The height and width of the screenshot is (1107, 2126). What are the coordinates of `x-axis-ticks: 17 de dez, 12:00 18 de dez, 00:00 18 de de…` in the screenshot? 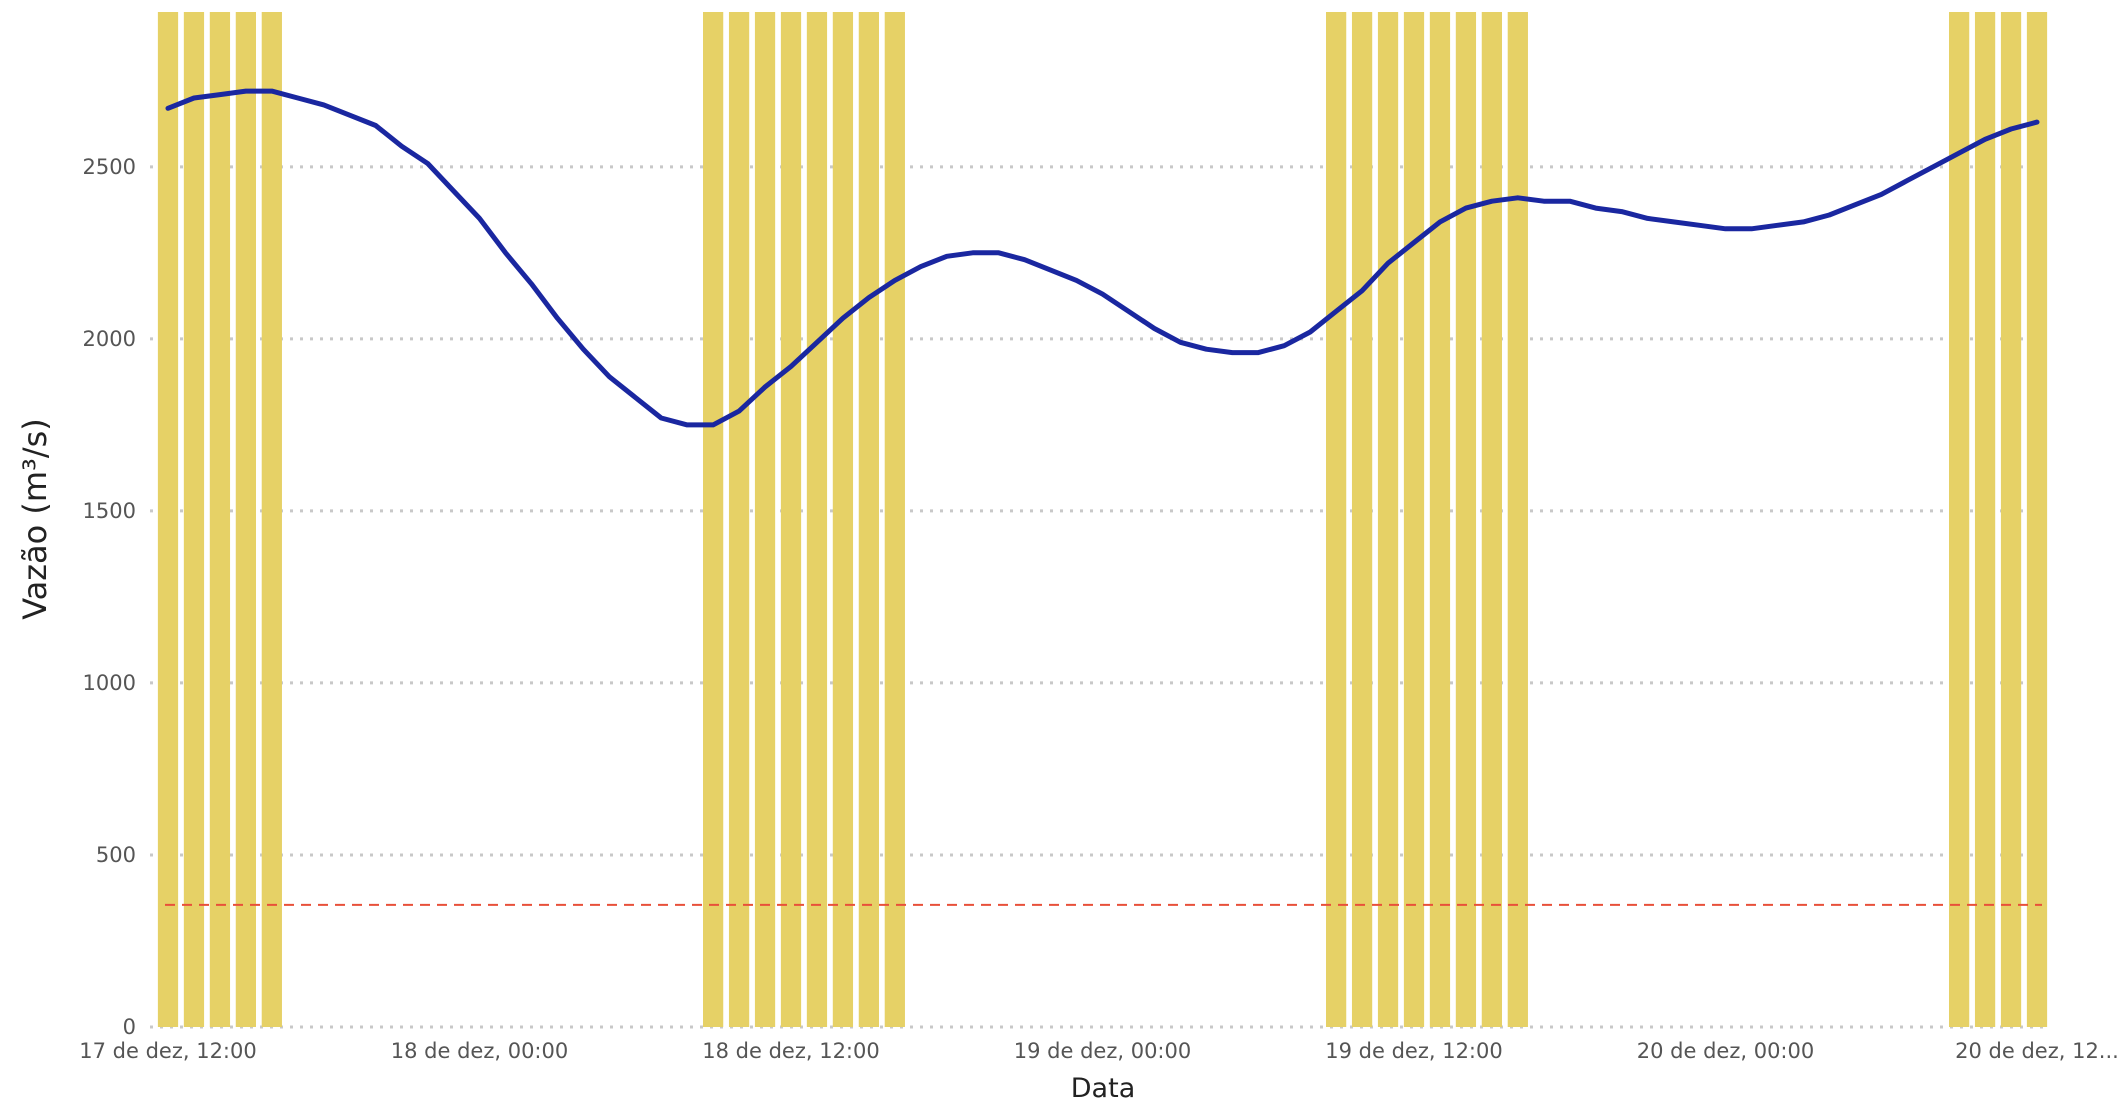 It's located at (1099, 1051).